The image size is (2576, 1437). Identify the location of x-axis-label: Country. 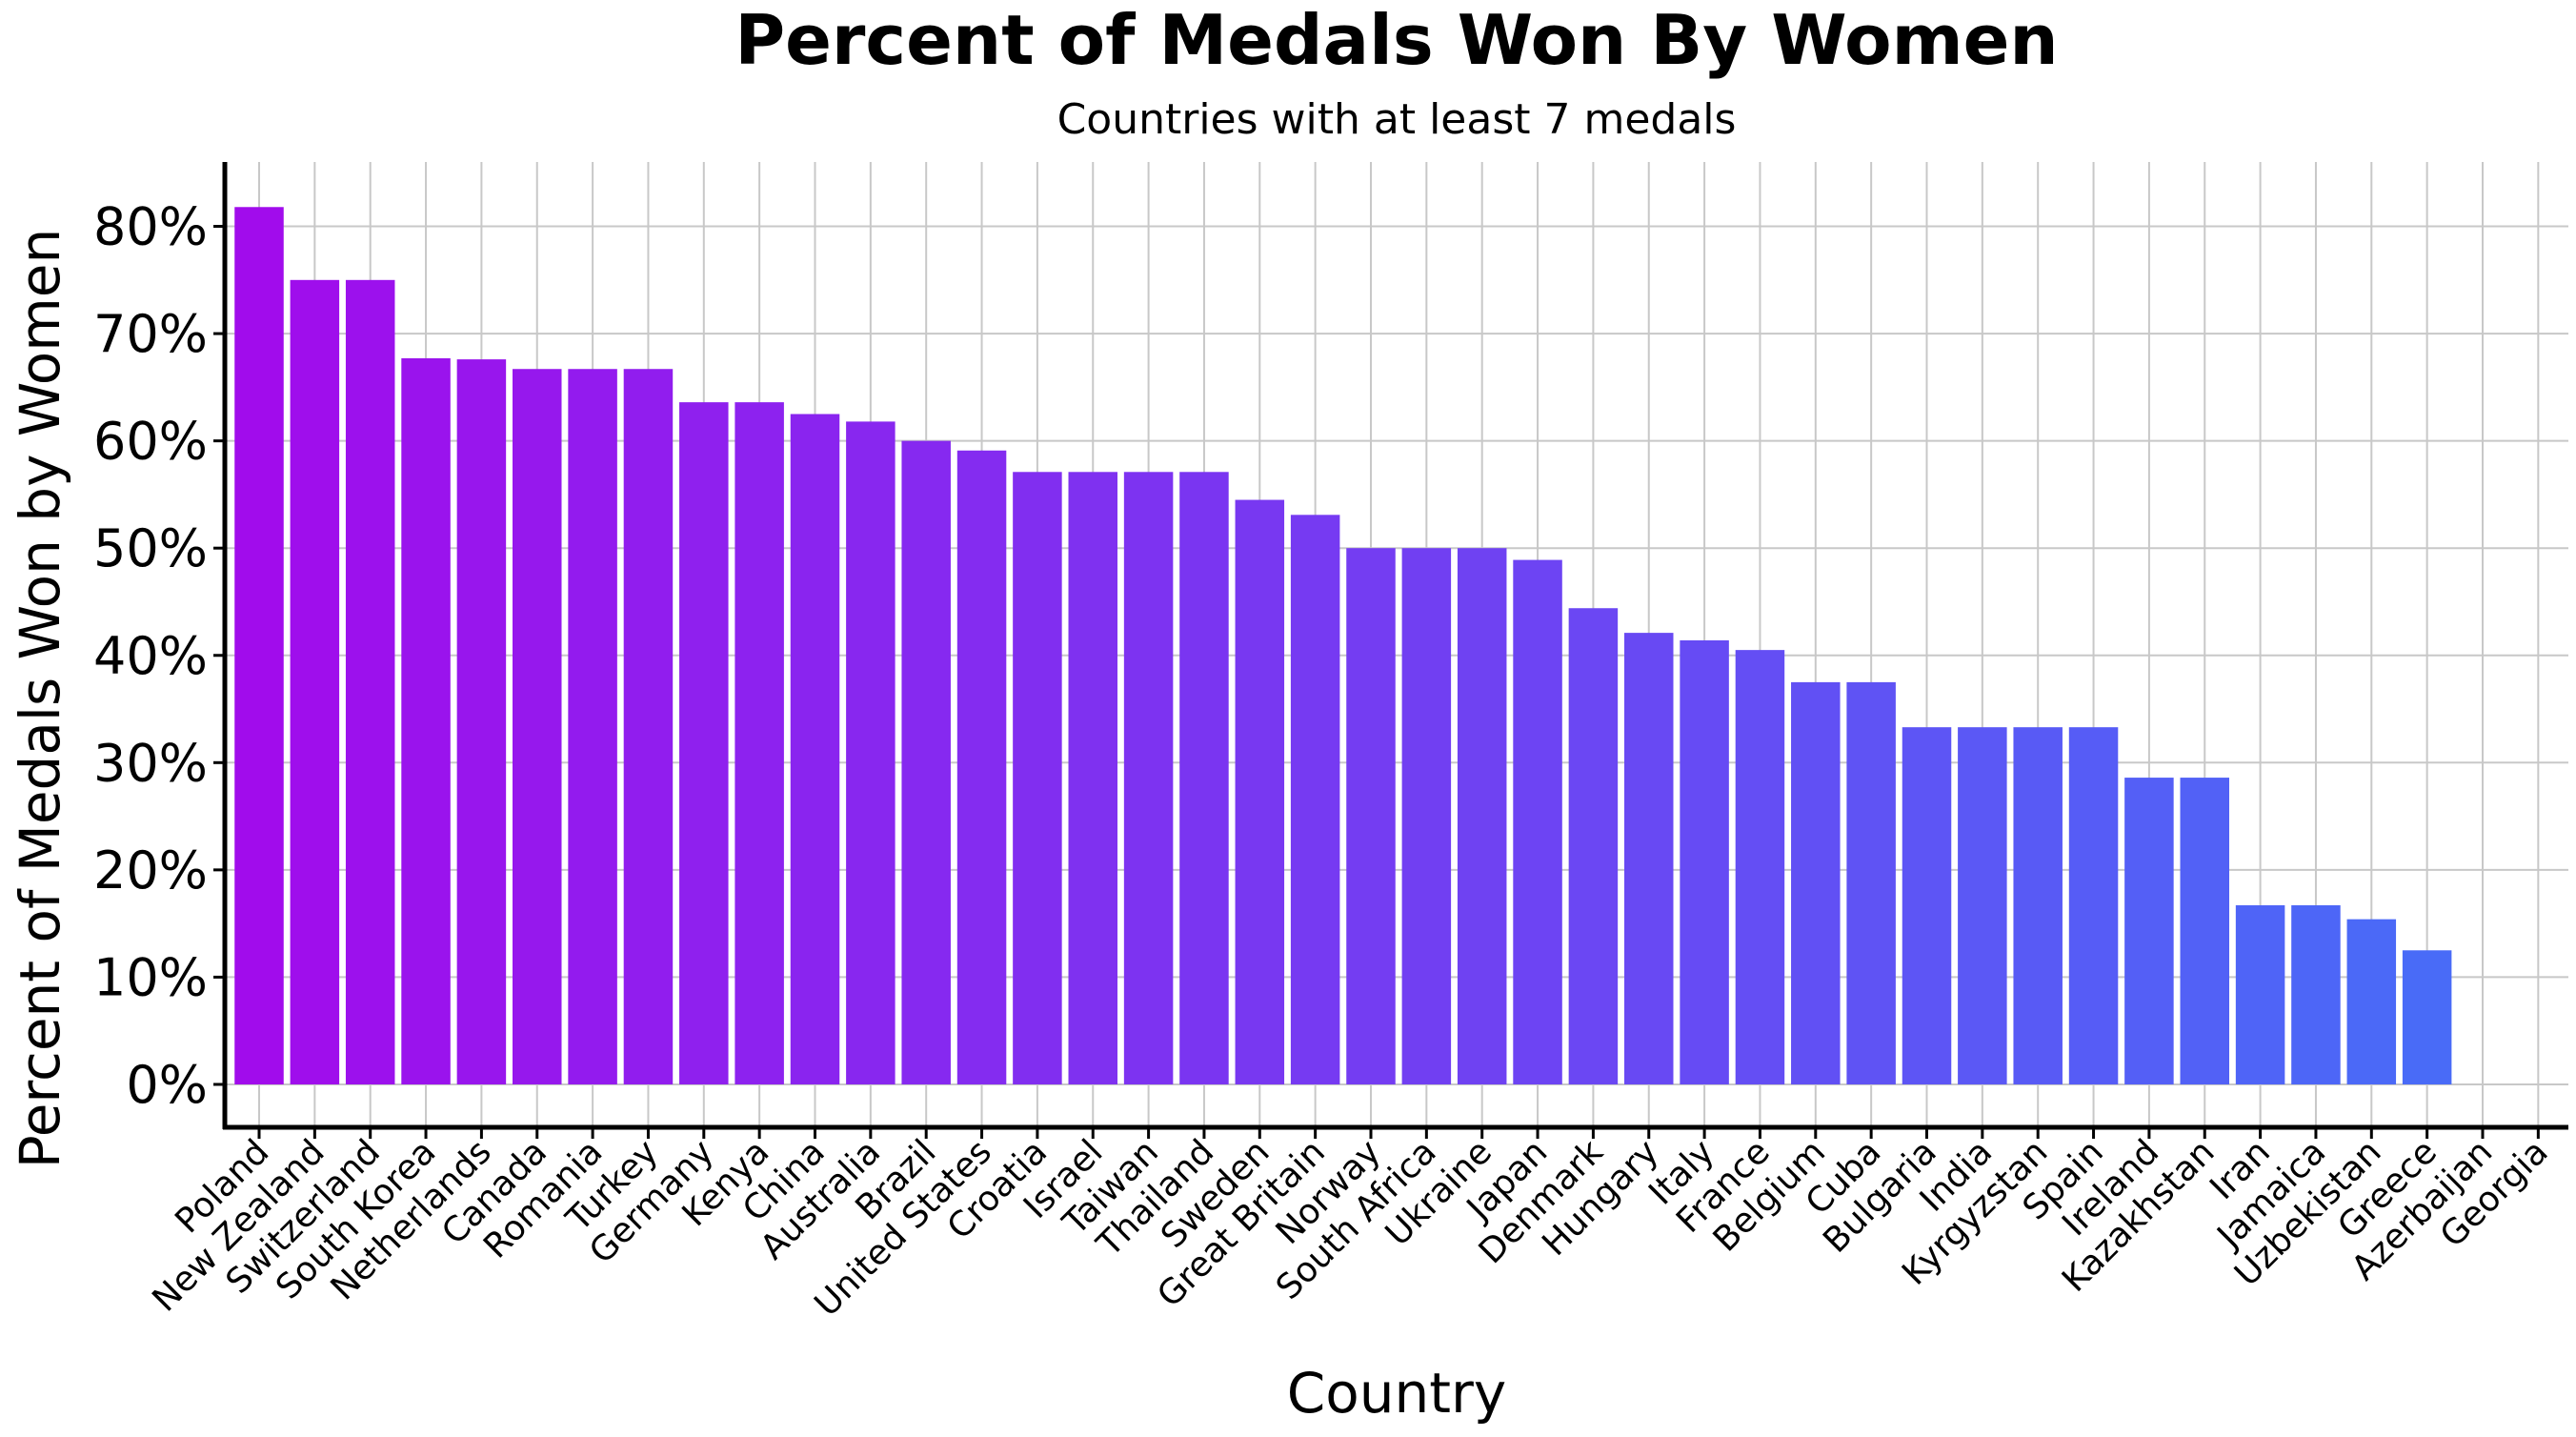
(1396, 1393).